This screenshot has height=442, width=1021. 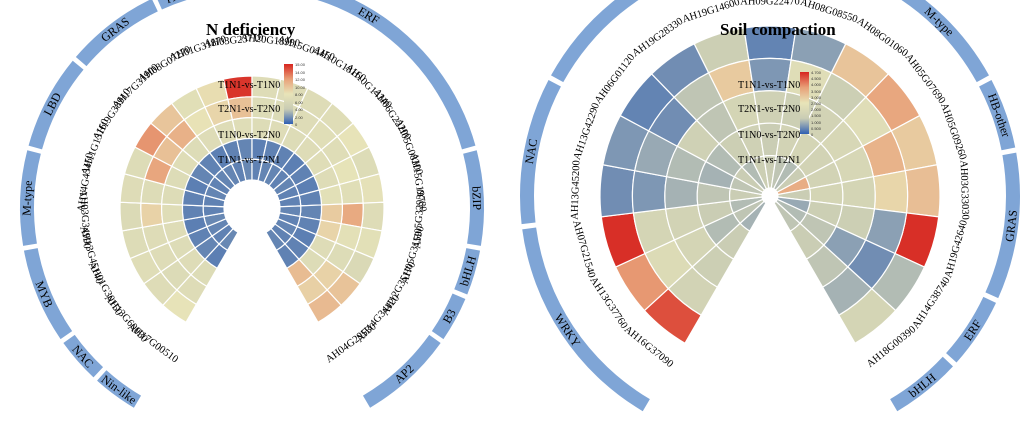 I want to click on colorbar-tick: 2.000, so click(x=816, y=110).